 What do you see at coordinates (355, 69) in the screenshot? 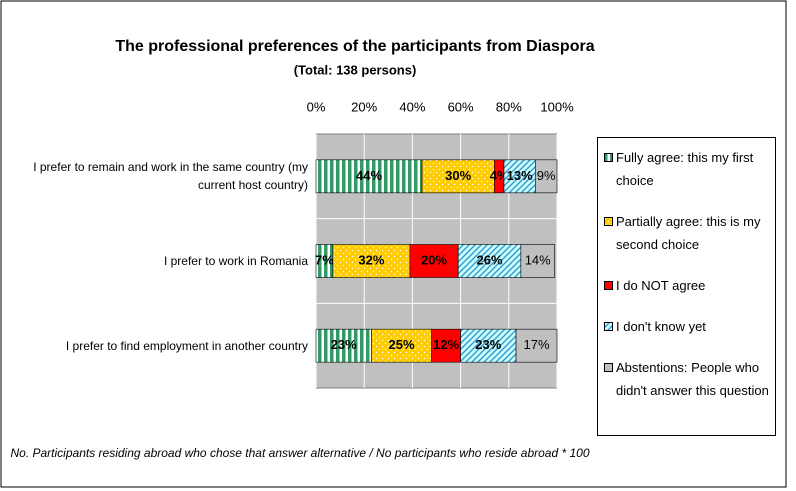
I see `chart-subtitle: (Total: 138 persons)` at bounding box center [355, 69].